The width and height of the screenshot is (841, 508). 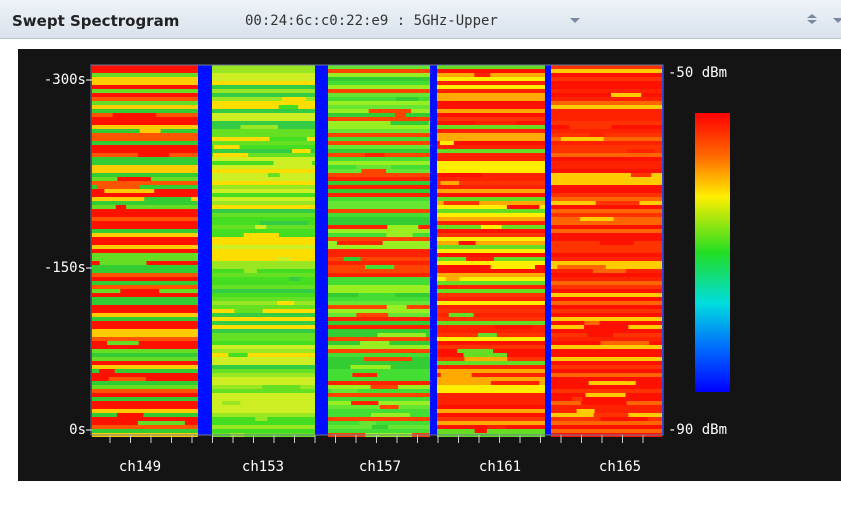 What do you see at coordinates (371, 21) in the screenshot?
I see `radio-selector: 00:24:6c:c0:22:e9 : 5GHz-Upper` at bounding box center [371, 21].